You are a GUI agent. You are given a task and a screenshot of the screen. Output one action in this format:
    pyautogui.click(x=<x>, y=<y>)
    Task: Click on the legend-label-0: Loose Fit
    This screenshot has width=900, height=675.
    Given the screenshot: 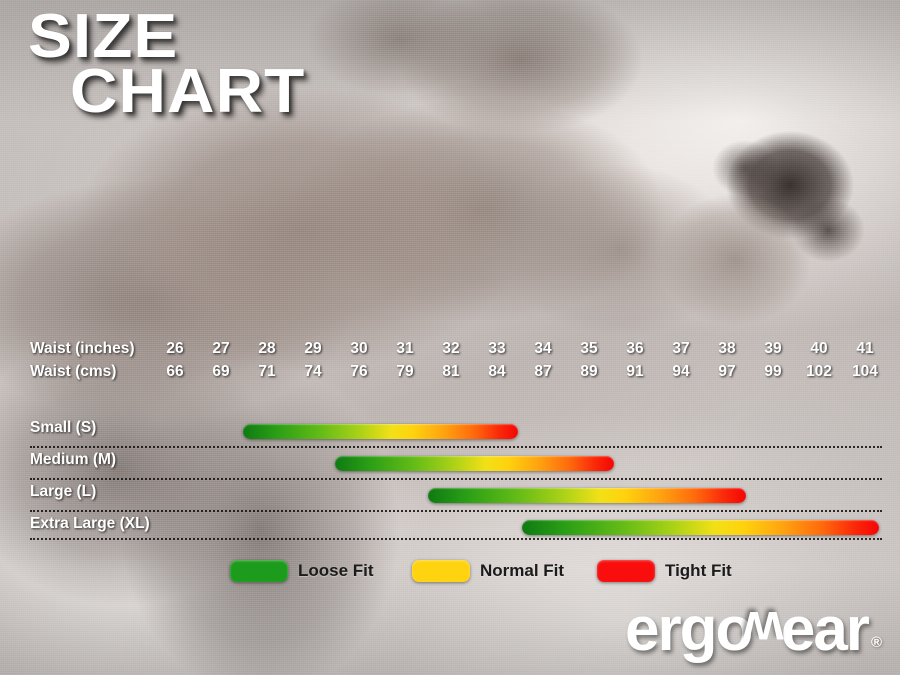 What is the action you would take?
    pyautogui.click(x=336, y=570)
    